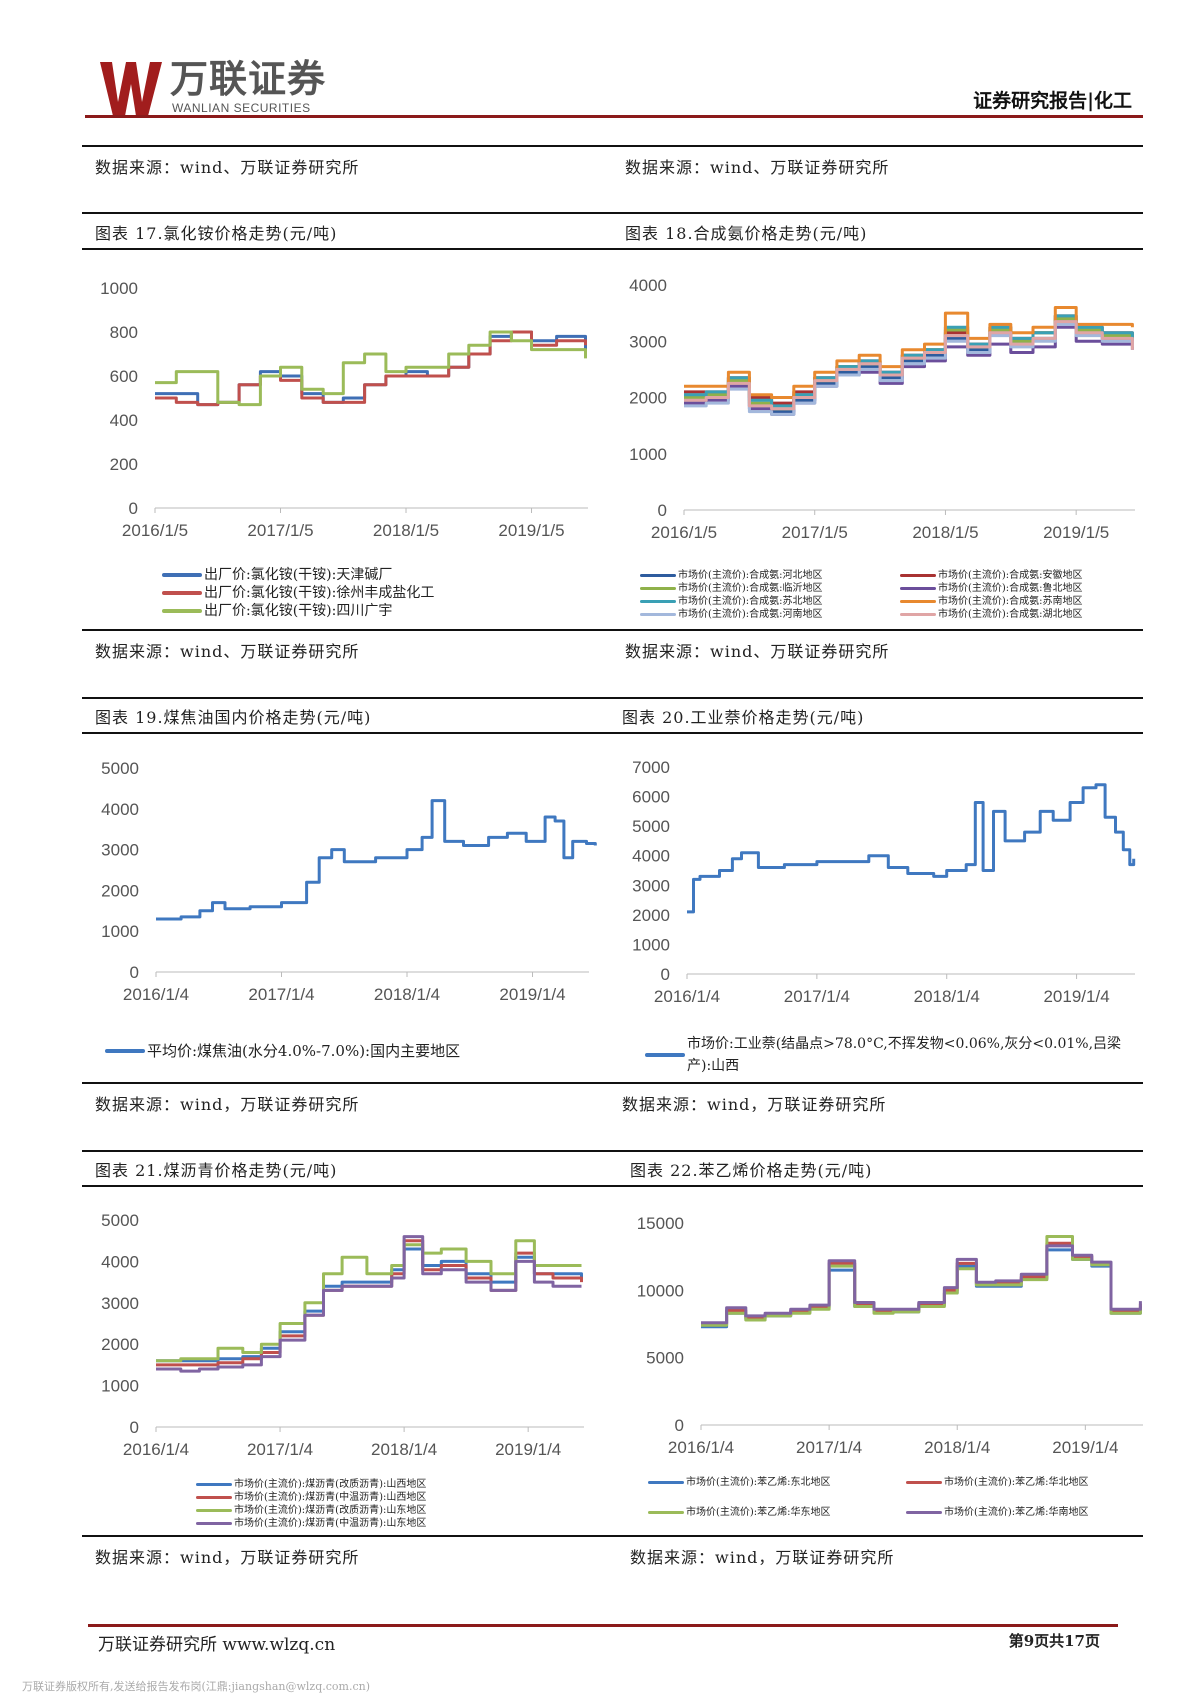  I want to click on x-tick-label: 2016/1/5, so click(684, 532).